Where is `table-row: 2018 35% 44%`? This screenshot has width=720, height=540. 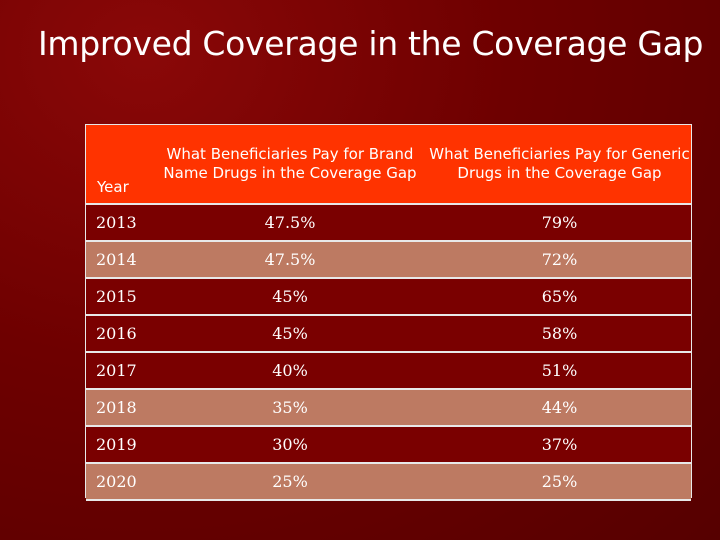 table-row: 2018 35% 44% is located at coordinates (388, 408).